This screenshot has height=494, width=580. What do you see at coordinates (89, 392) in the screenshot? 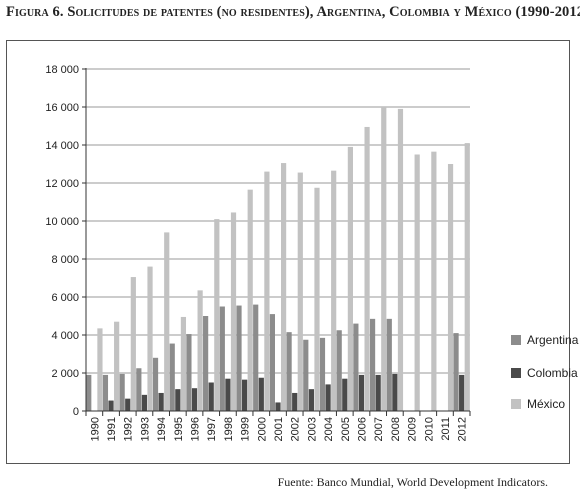
I see `bar-argentina-1990` at bounding box center [89, 392].